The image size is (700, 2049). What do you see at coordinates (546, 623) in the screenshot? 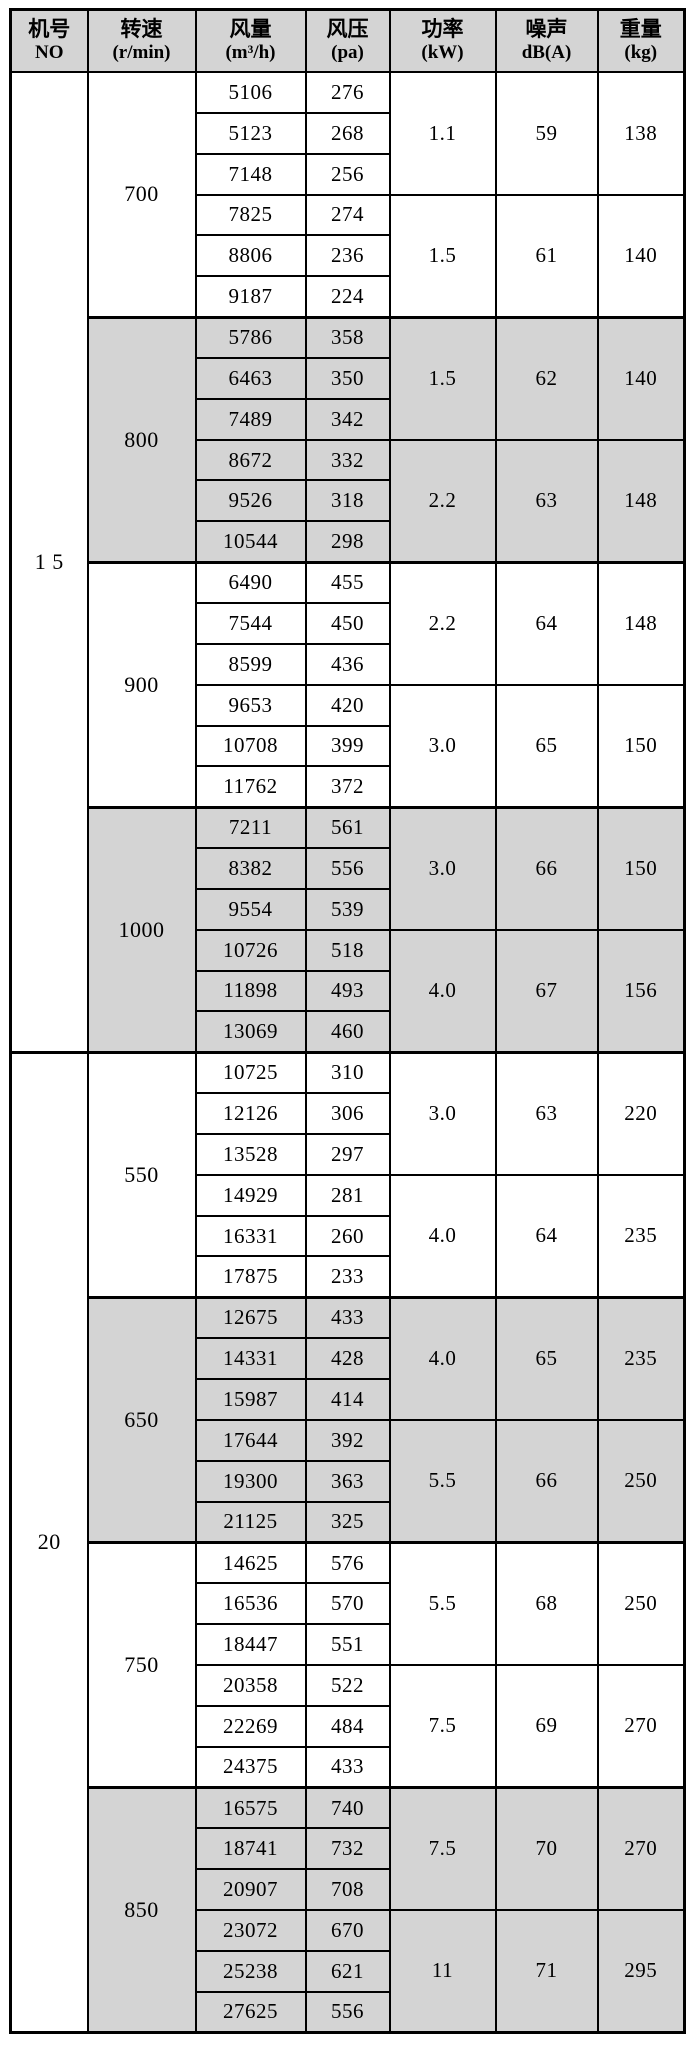
I see `noise-cell: 64` at bounding box center [546, 623].